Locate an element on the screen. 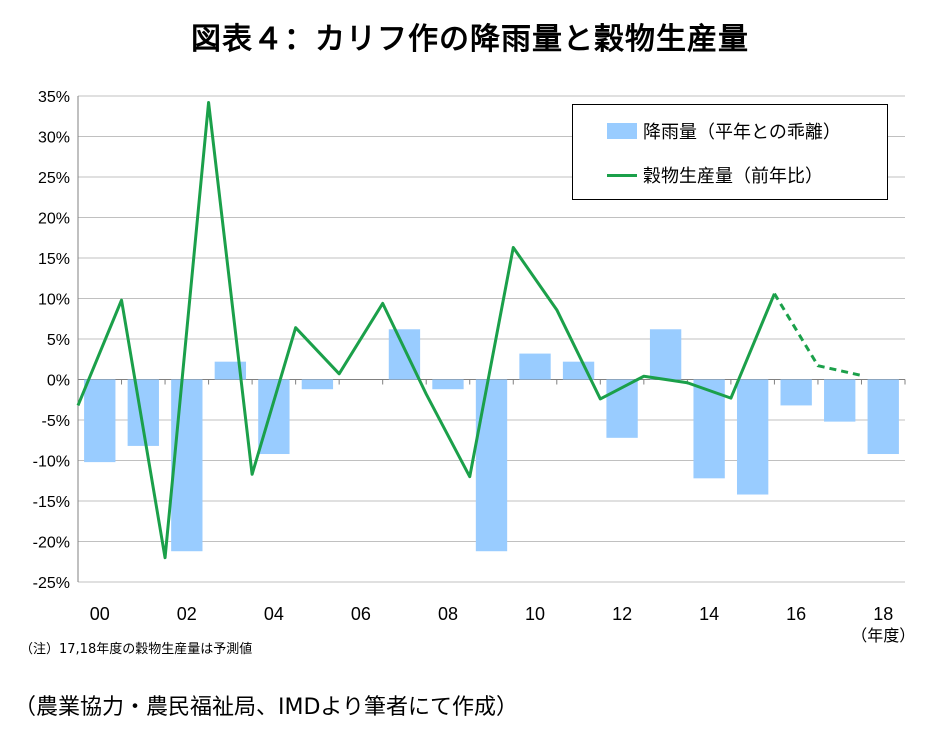 The height and width of the screenshot is (743, 940). y-tick-label: 5% is located at coordinates (58, 340).